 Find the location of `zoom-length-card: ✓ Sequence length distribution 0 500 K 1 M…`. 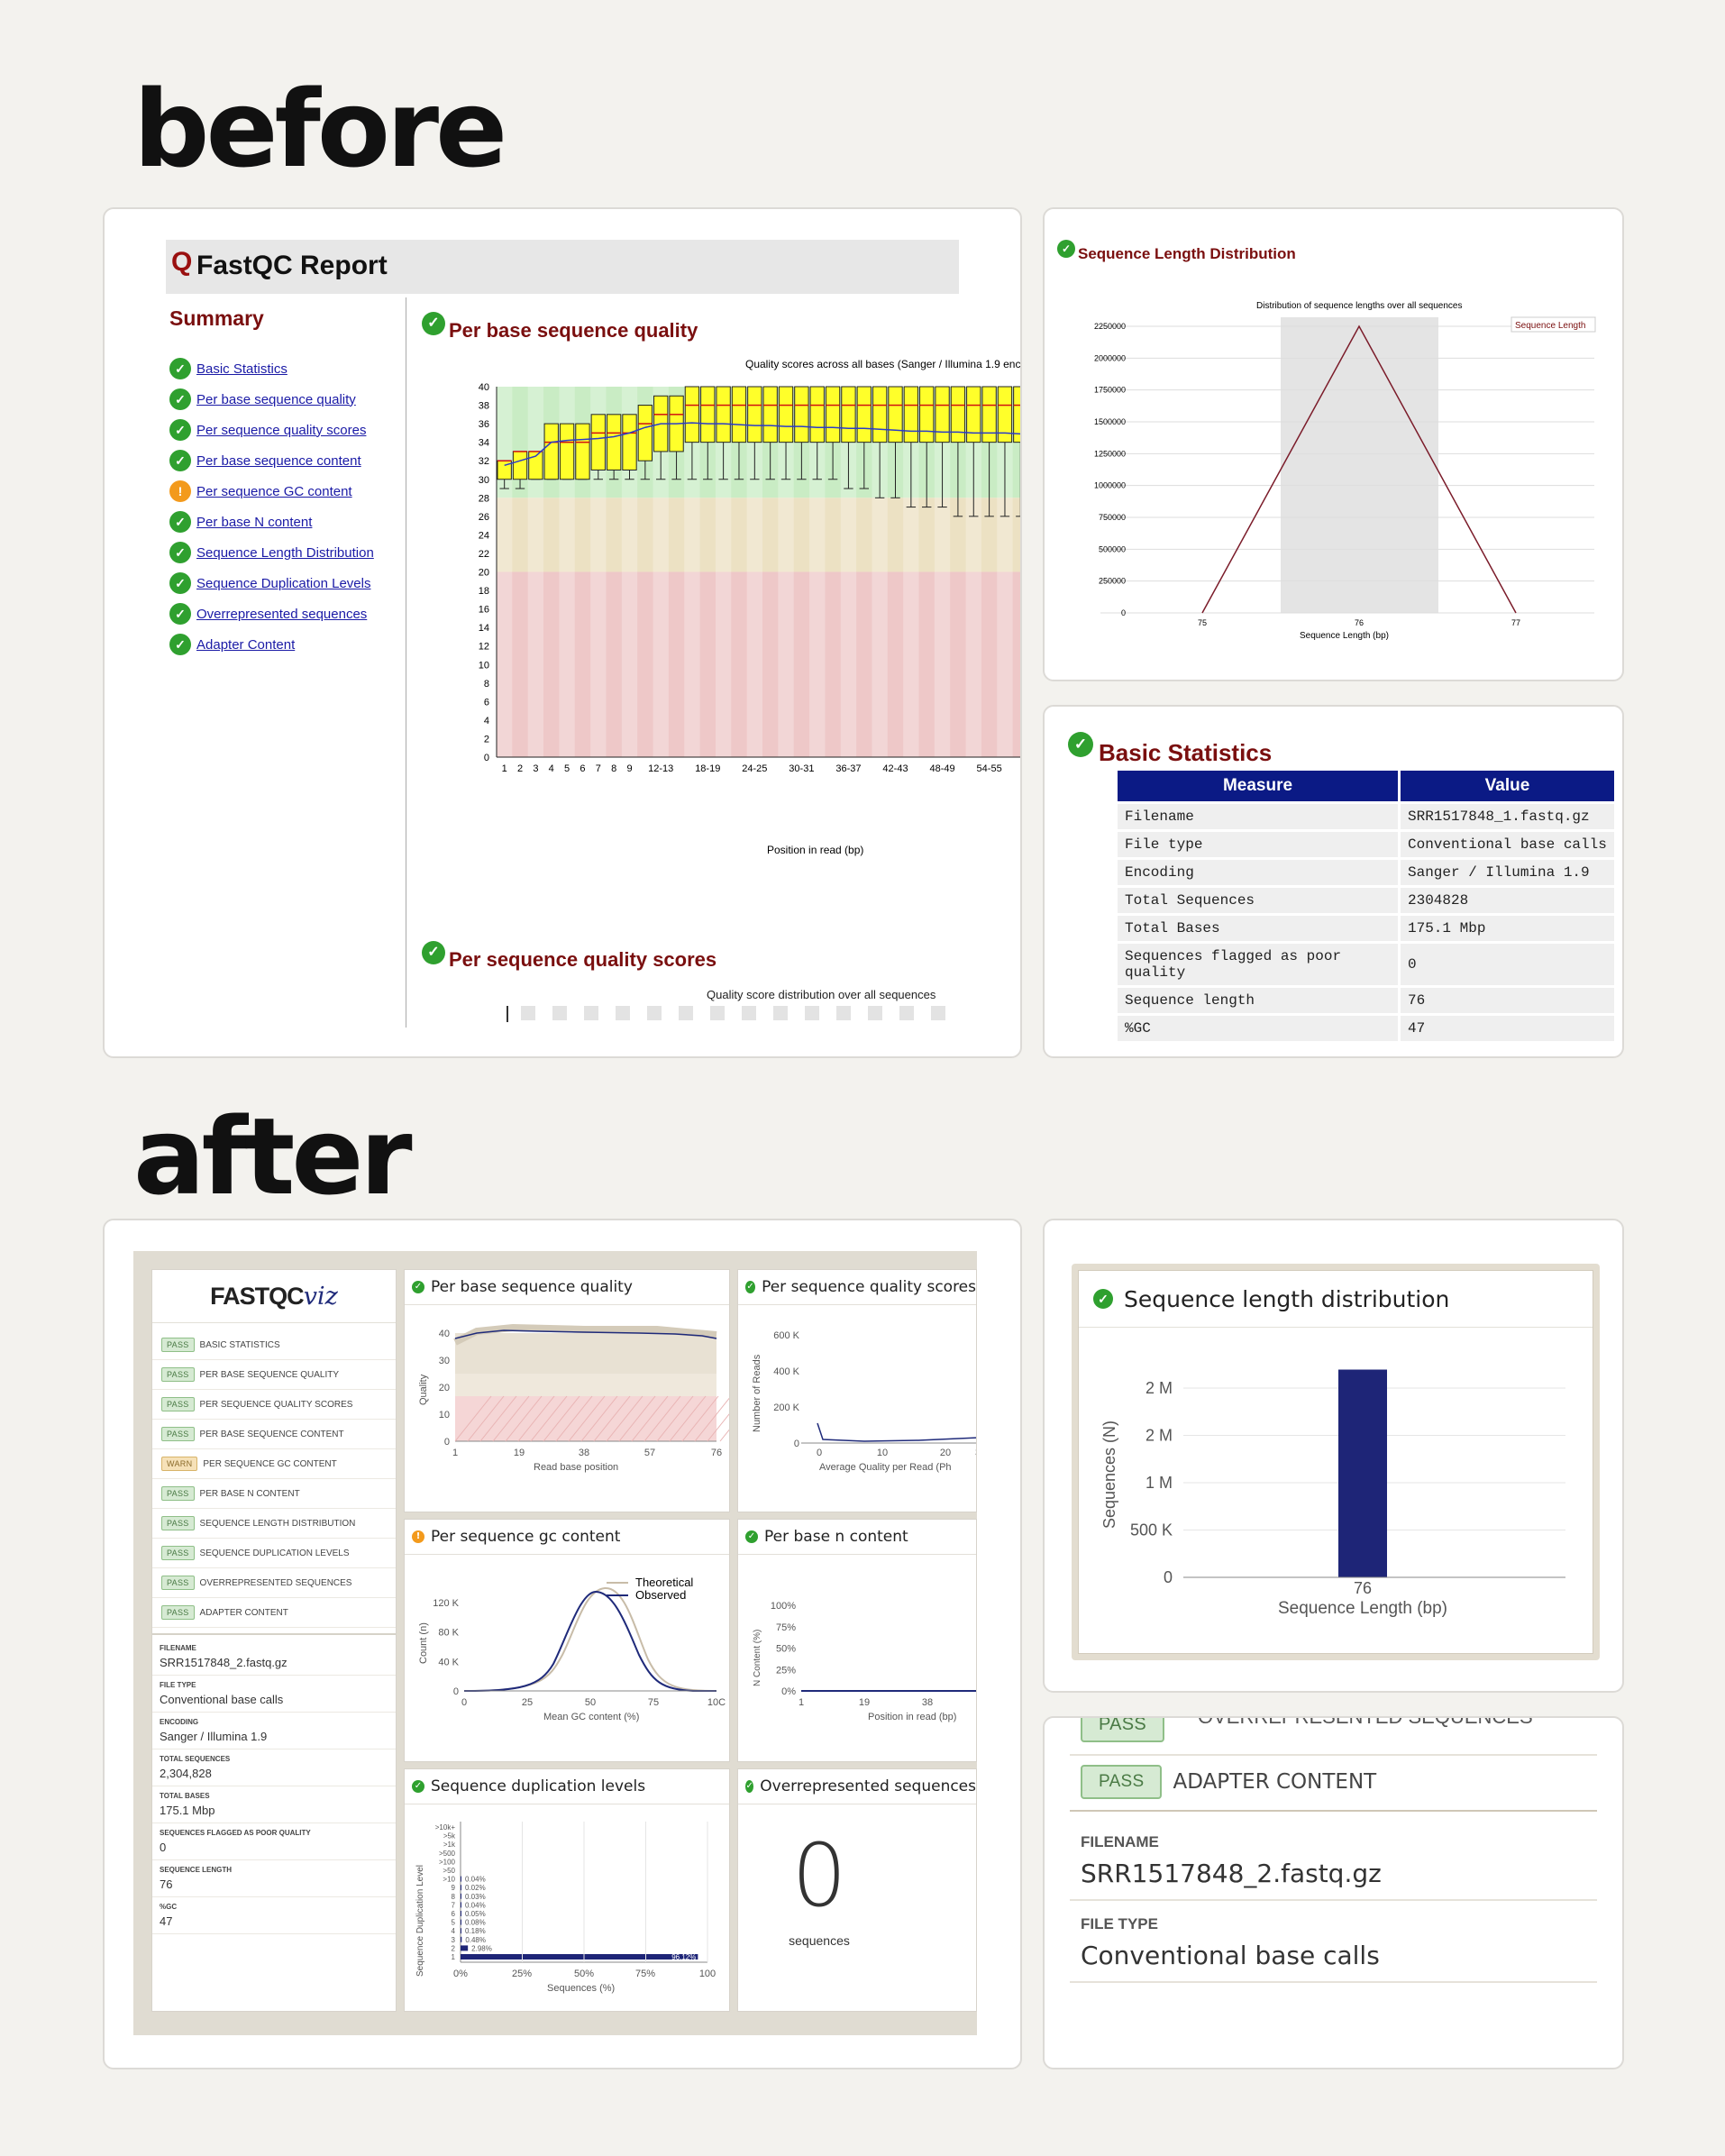

zoom-length-card: ✓ Sequence length distribution 0 500 K 1 M… is located at coordinates (1333, 1456).